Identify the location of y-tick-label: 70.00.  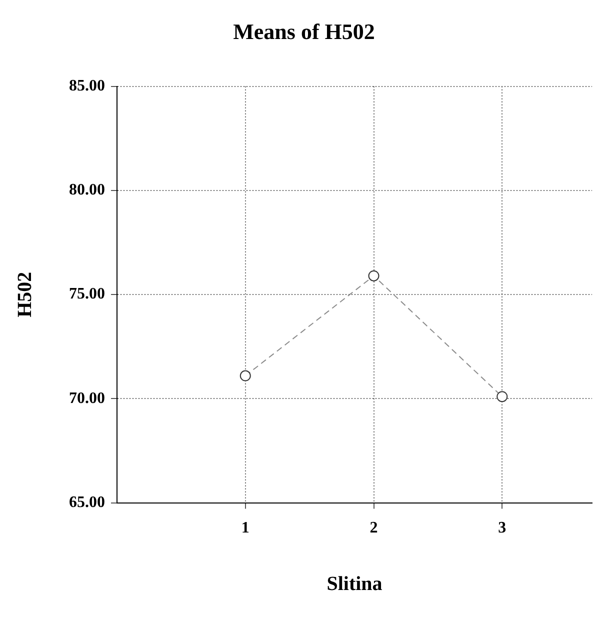
(87, 398).